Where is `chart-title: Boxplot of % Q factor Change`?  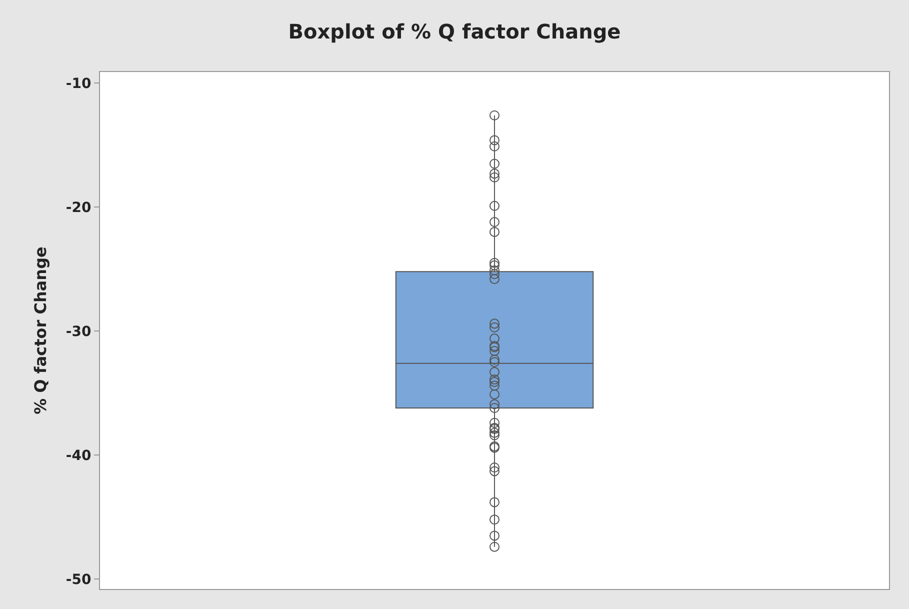 chart-title: Boxplot of % Q factor Change is located at coordinates (454, 31).